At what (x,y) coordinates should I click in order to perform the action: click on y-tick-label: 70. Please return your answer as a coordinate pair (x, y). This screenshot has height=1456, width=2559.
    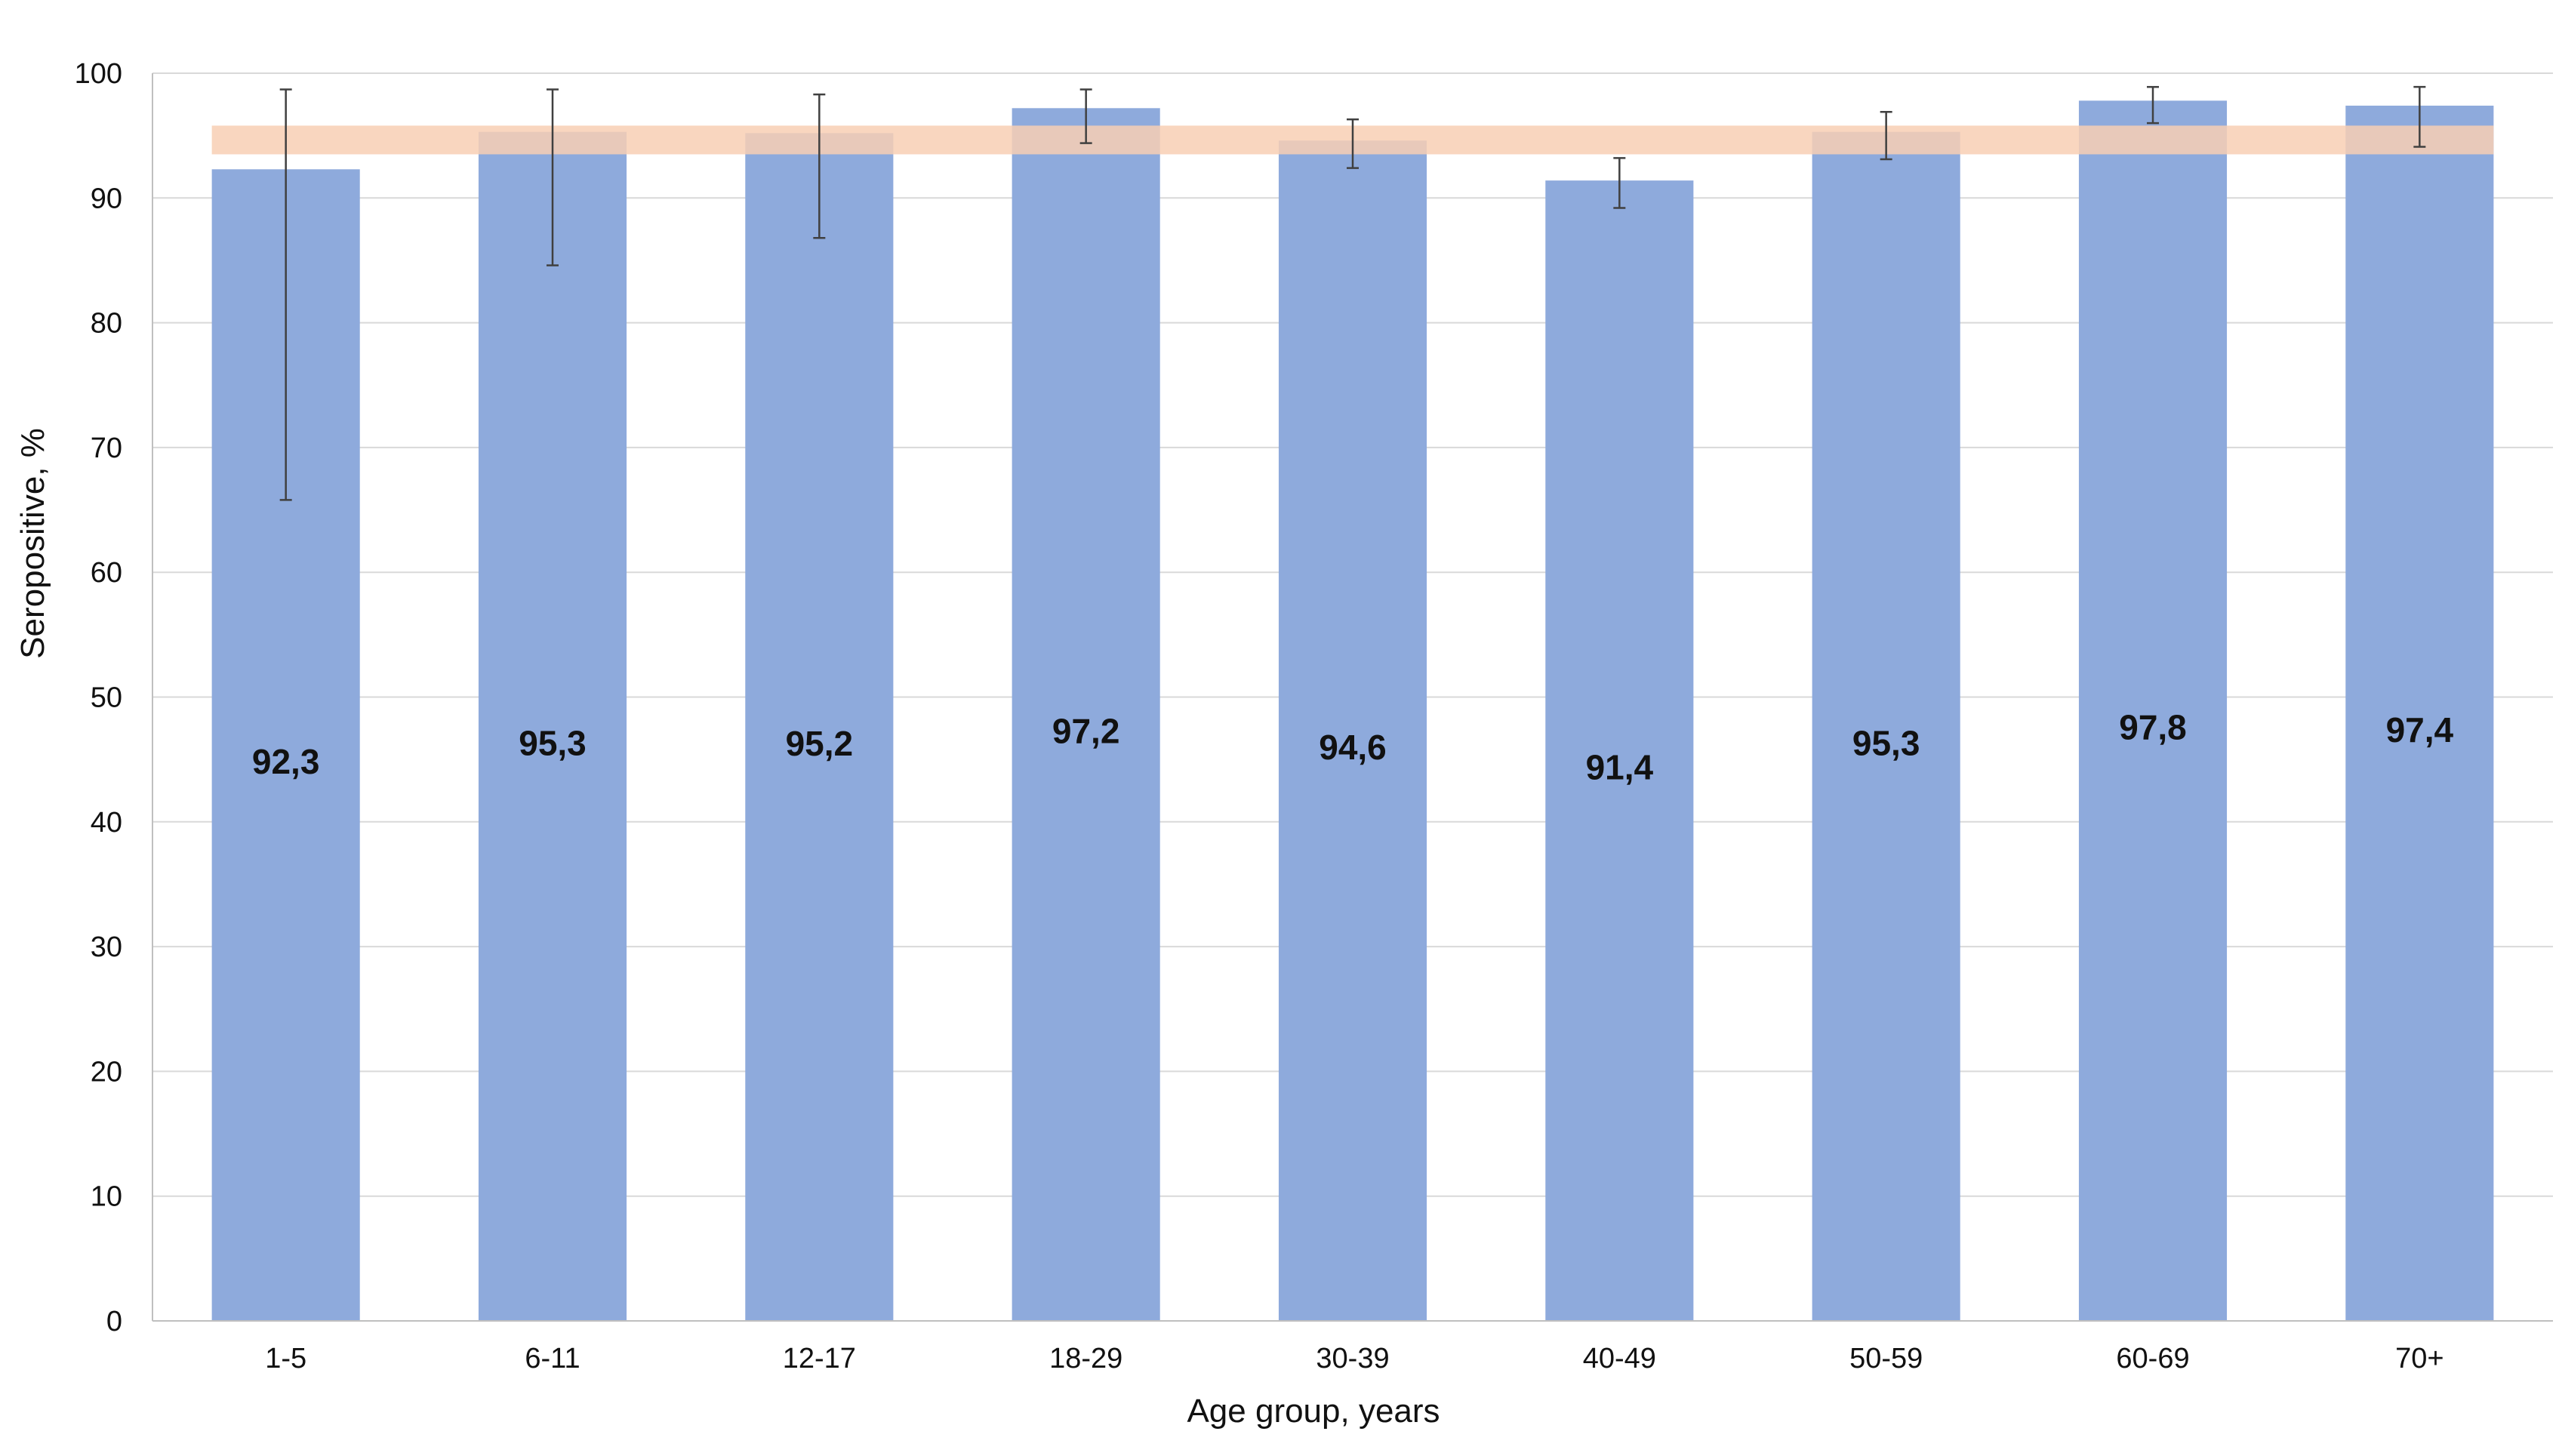
    Looking at the image, I should click on (106, 448).